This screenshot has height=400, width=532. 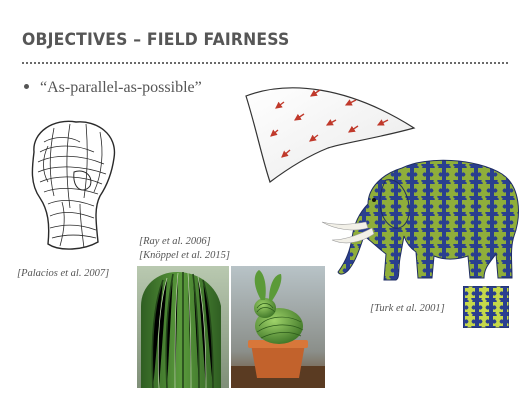 What do you see at coordinates (330, 135) in the screenshot?
I see `arrow-field-surface` at bounding box center [330, 135].